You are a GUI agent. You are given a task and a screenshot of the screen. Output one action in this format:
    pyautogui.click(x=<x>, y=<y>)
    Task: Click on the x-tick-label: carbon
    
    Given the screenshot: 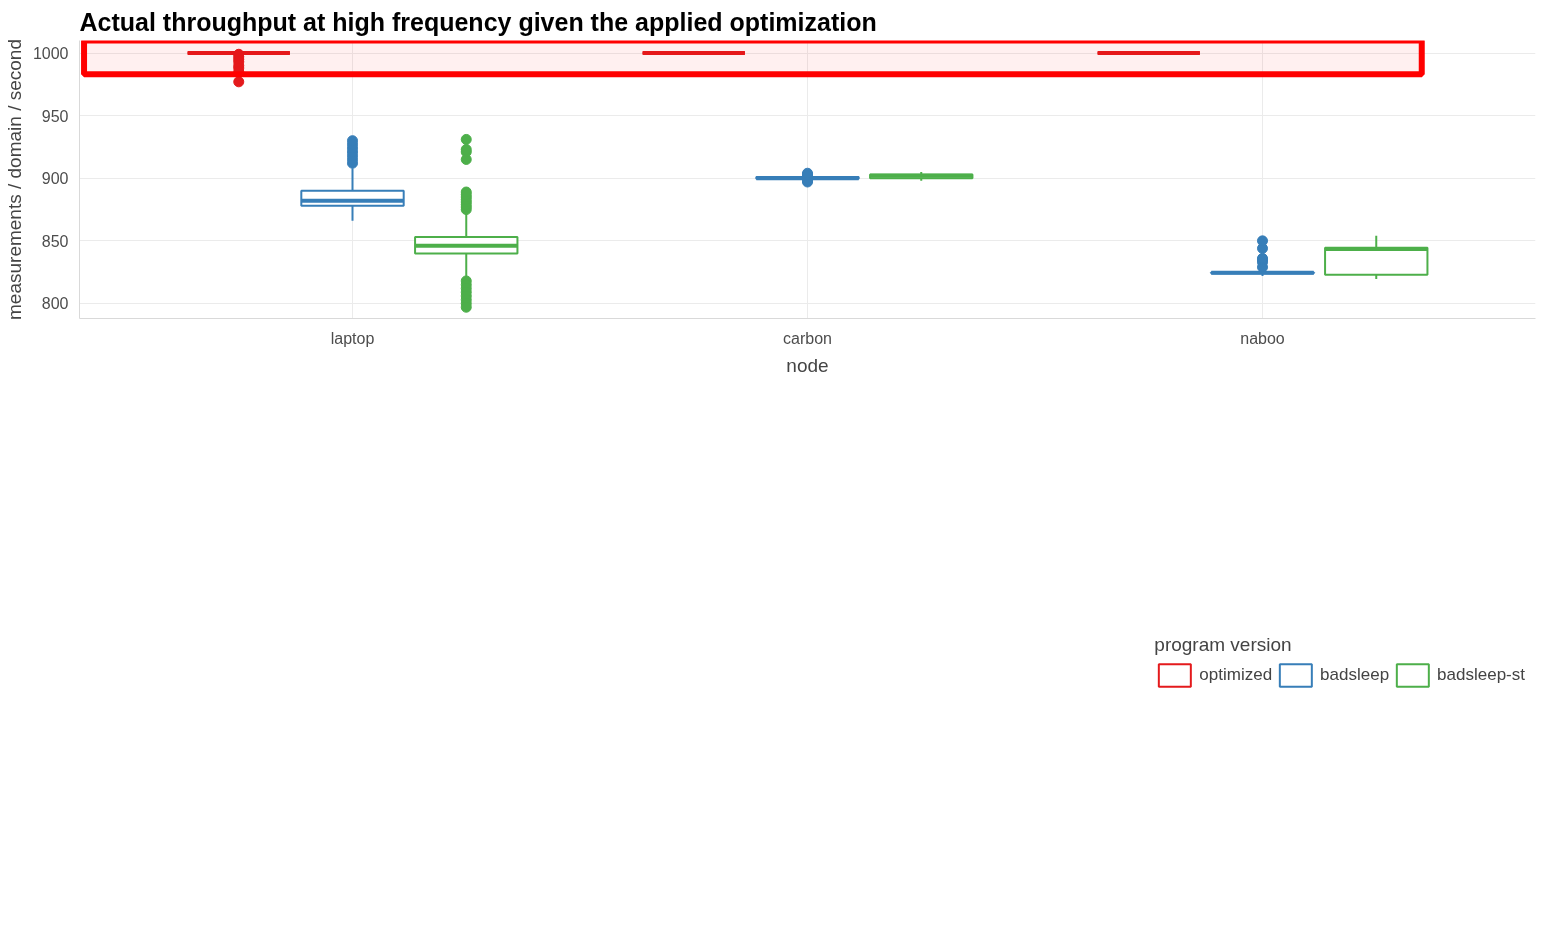 What is the action you would take?
    pyautogui.click(x=807, y=338)
    